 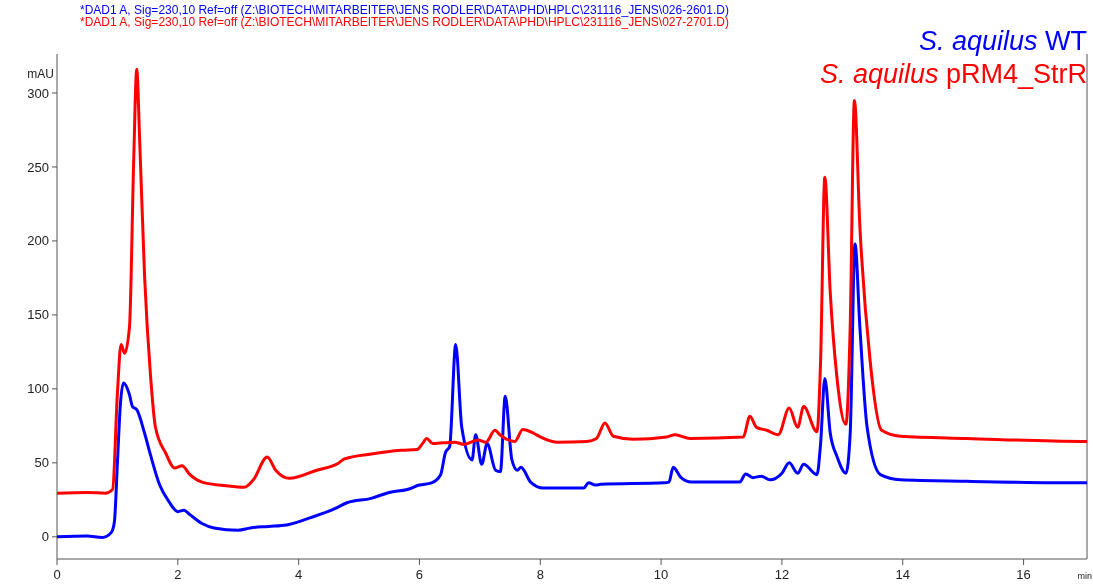 I want to click on y-tick-label: 200, so click(x=38, y=241).